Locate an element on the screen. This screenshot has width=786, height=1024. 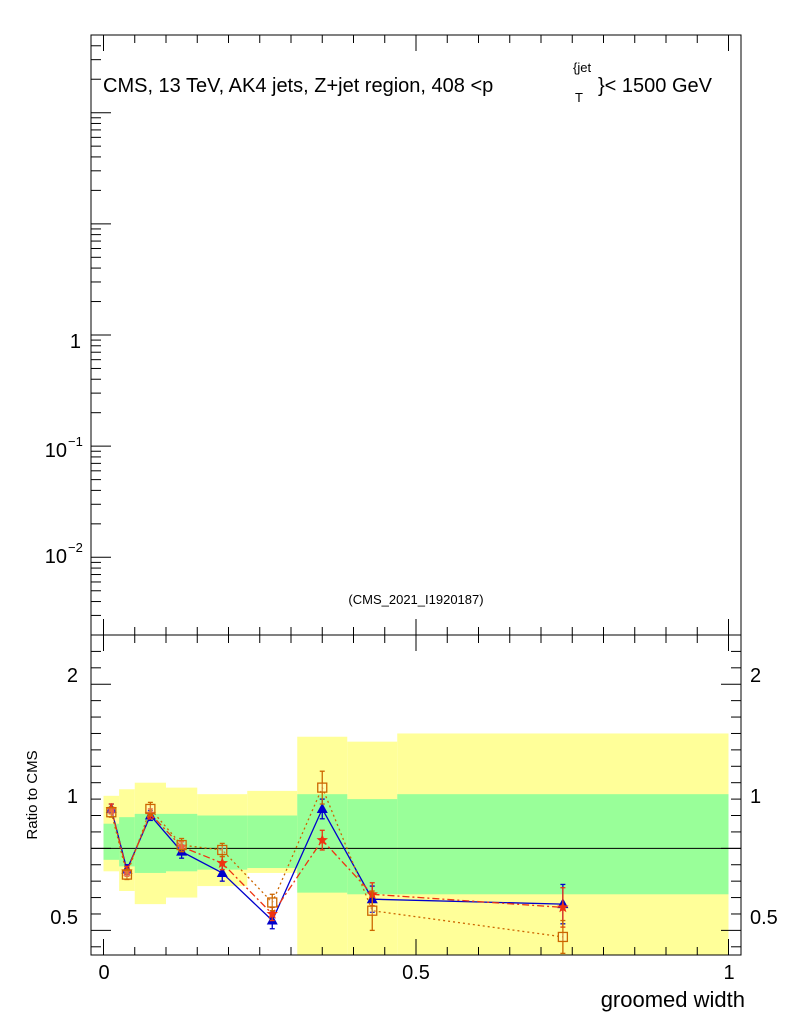
main-y-tick-label-exponent: −1 is located at coordinates (75, 441).